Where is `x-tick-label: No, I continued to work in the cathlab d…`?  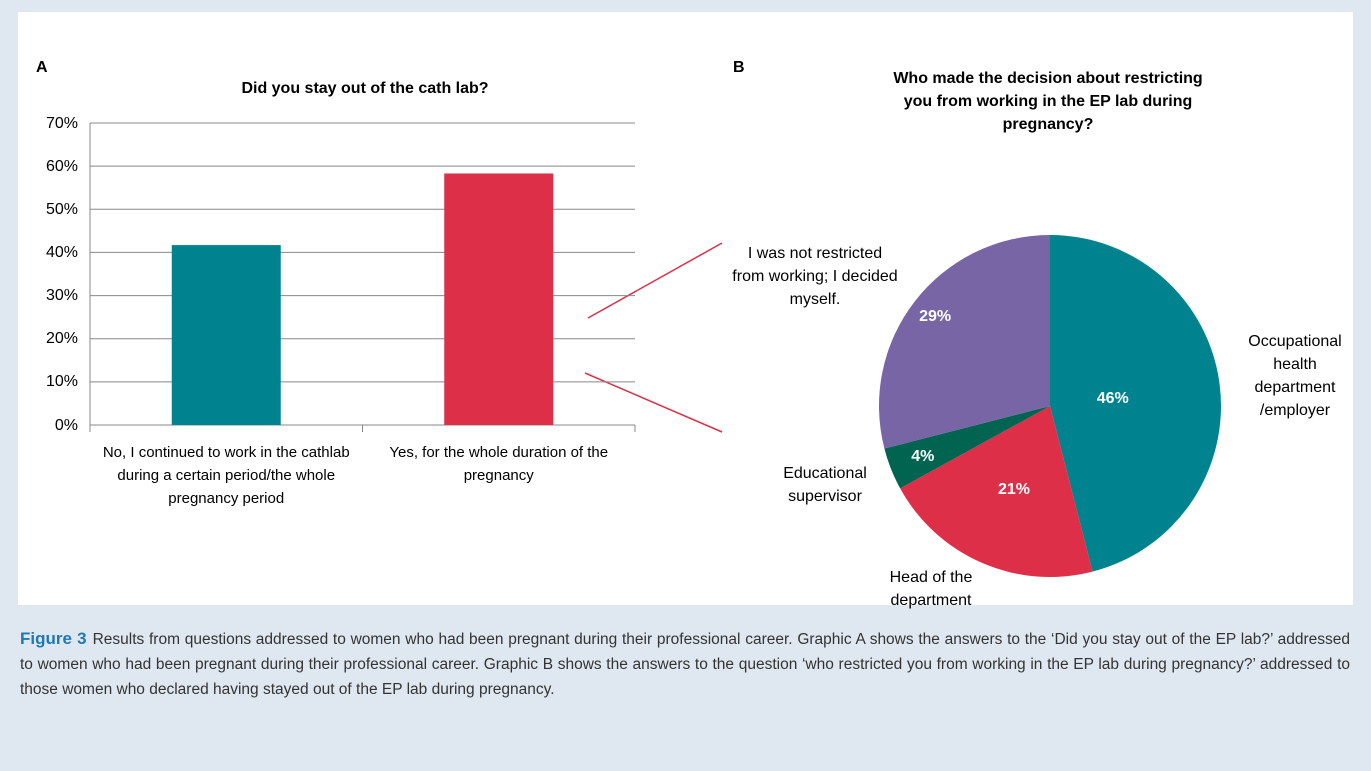
x-tick-label: No, I continued to work in the cathlab d… is located at coordinates (226, 475).